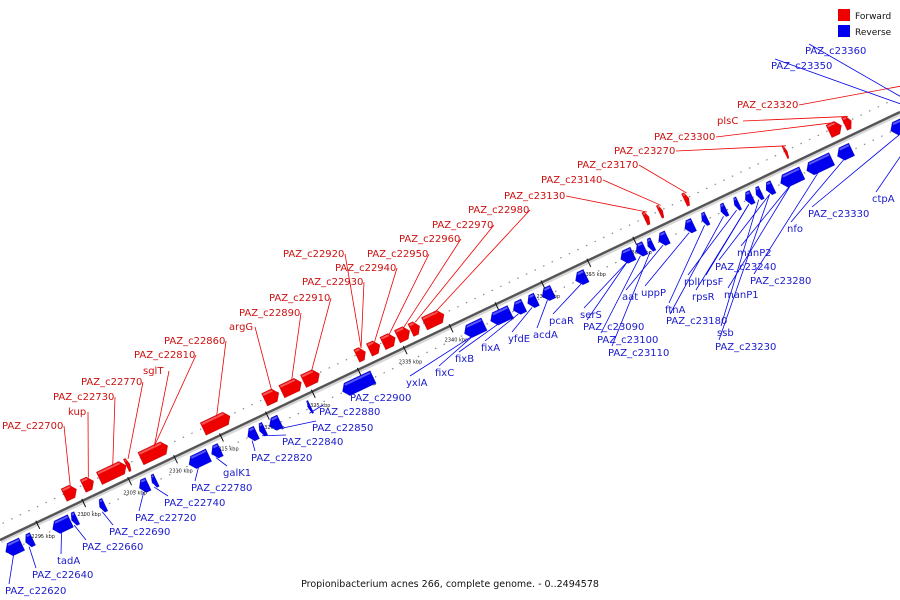 This screenshot has height=600, width=900. I want to click on gene-label-PAZ_c22860: PAZ_c22860, so click(194, 341).